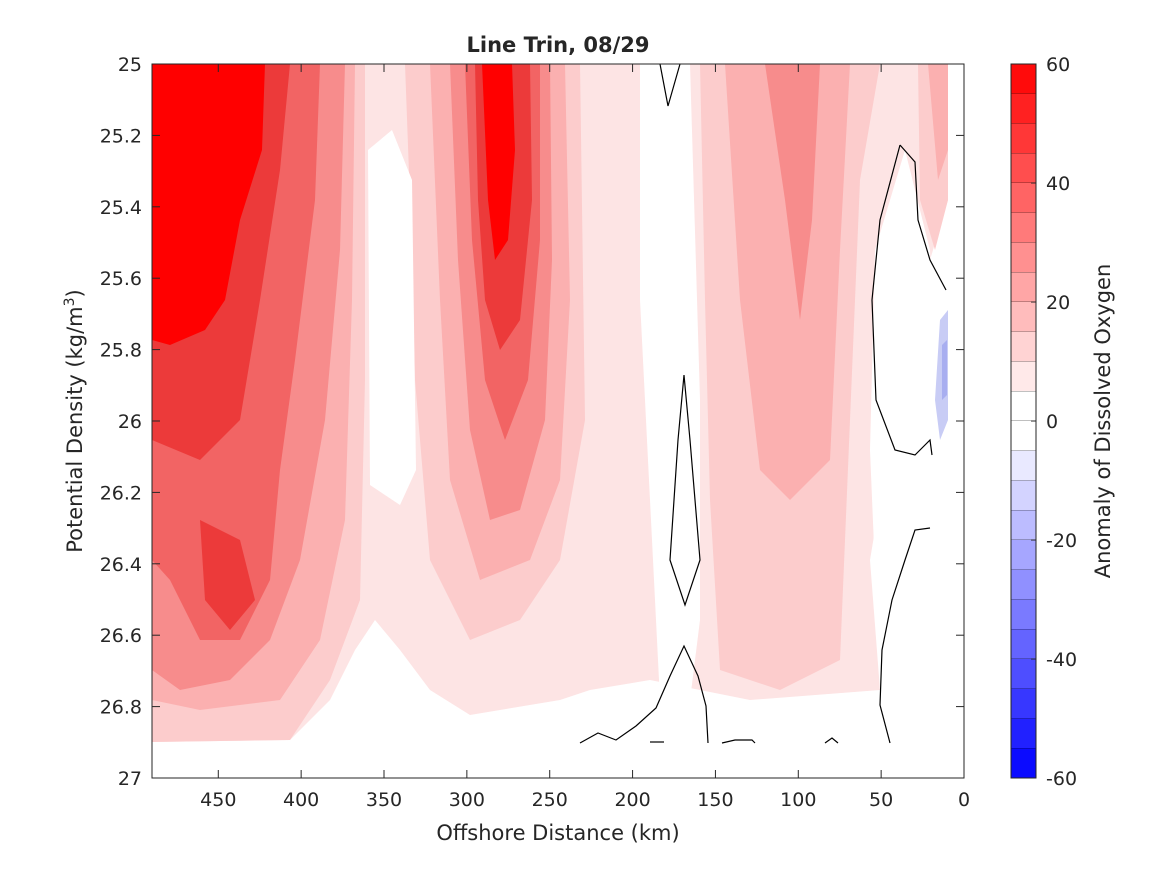 The height and width of the screenshot is (875, 1167). I want to click on colorbar, so click(1023, 421).